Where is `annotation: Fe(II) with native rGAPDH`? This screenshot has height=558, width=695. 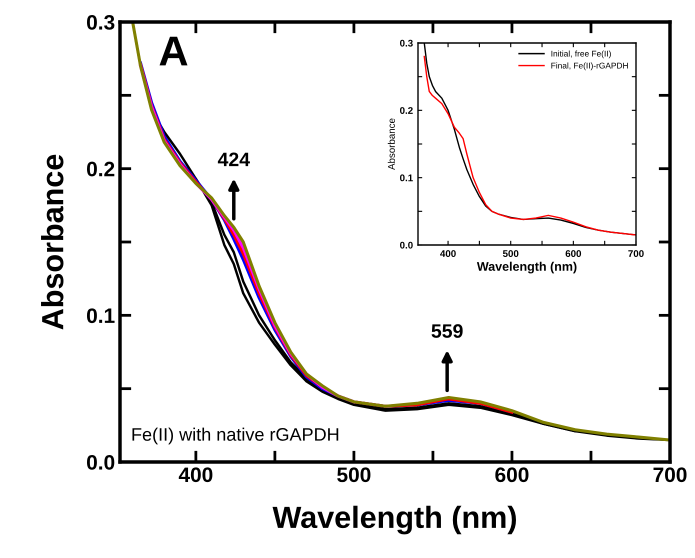 annotation: Fe(II) with native rGAPDH is located at coordinates (235, 436).